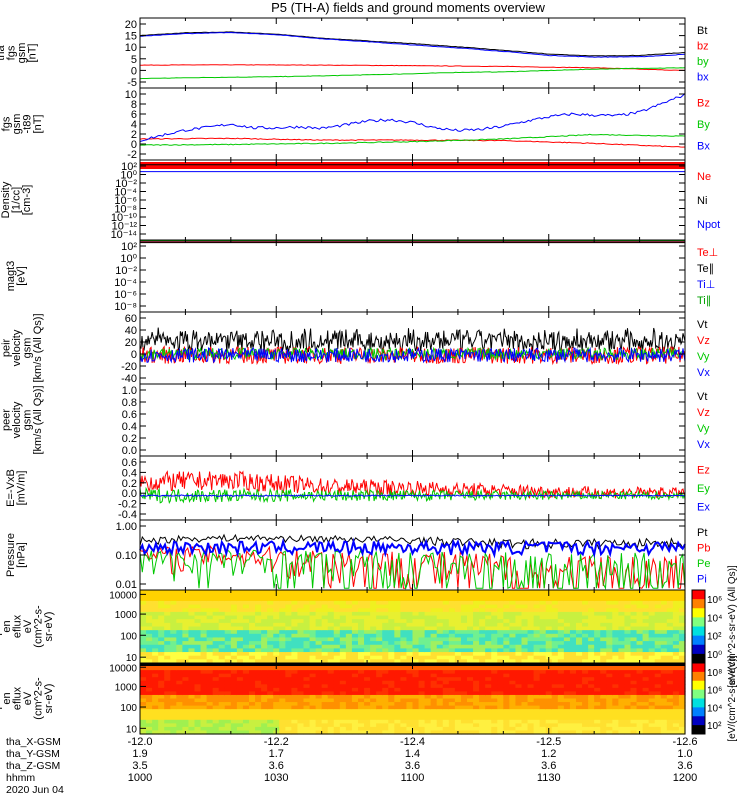  I want to click on y-axis-label-line: tha, so click(1, 419).